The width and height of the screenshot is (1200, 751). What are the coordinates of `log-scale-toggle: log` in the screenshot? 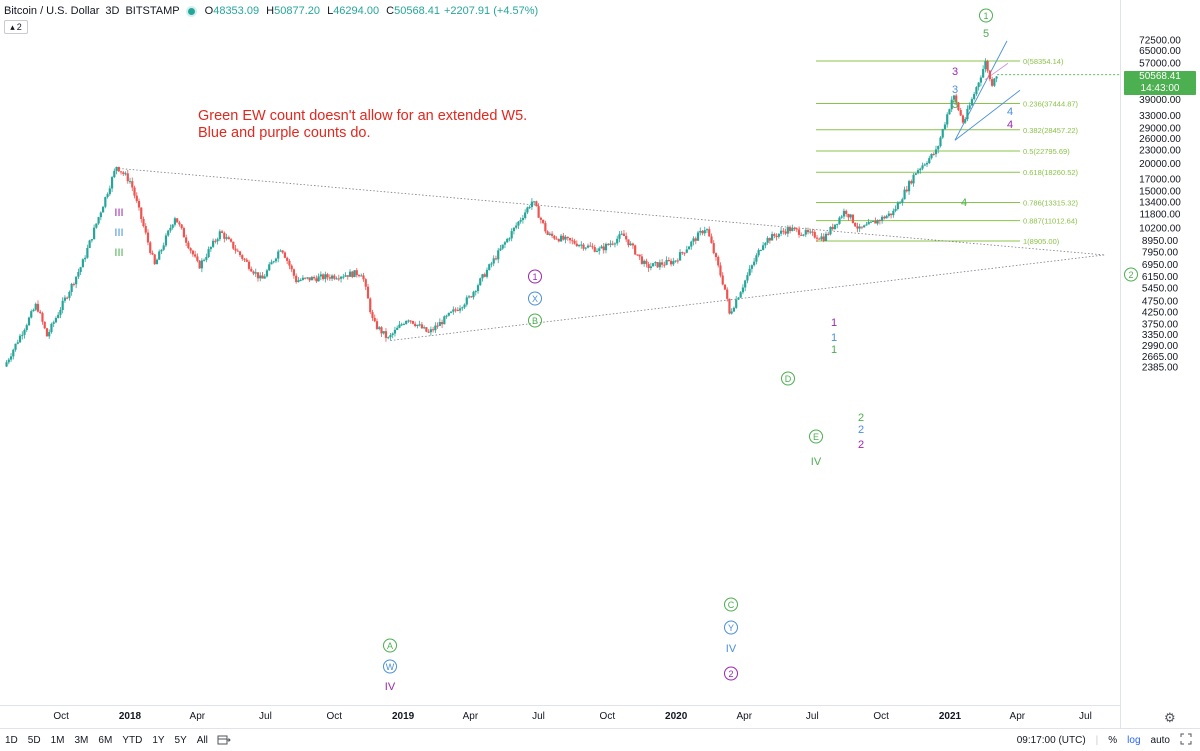 It's located at (1134, 740).